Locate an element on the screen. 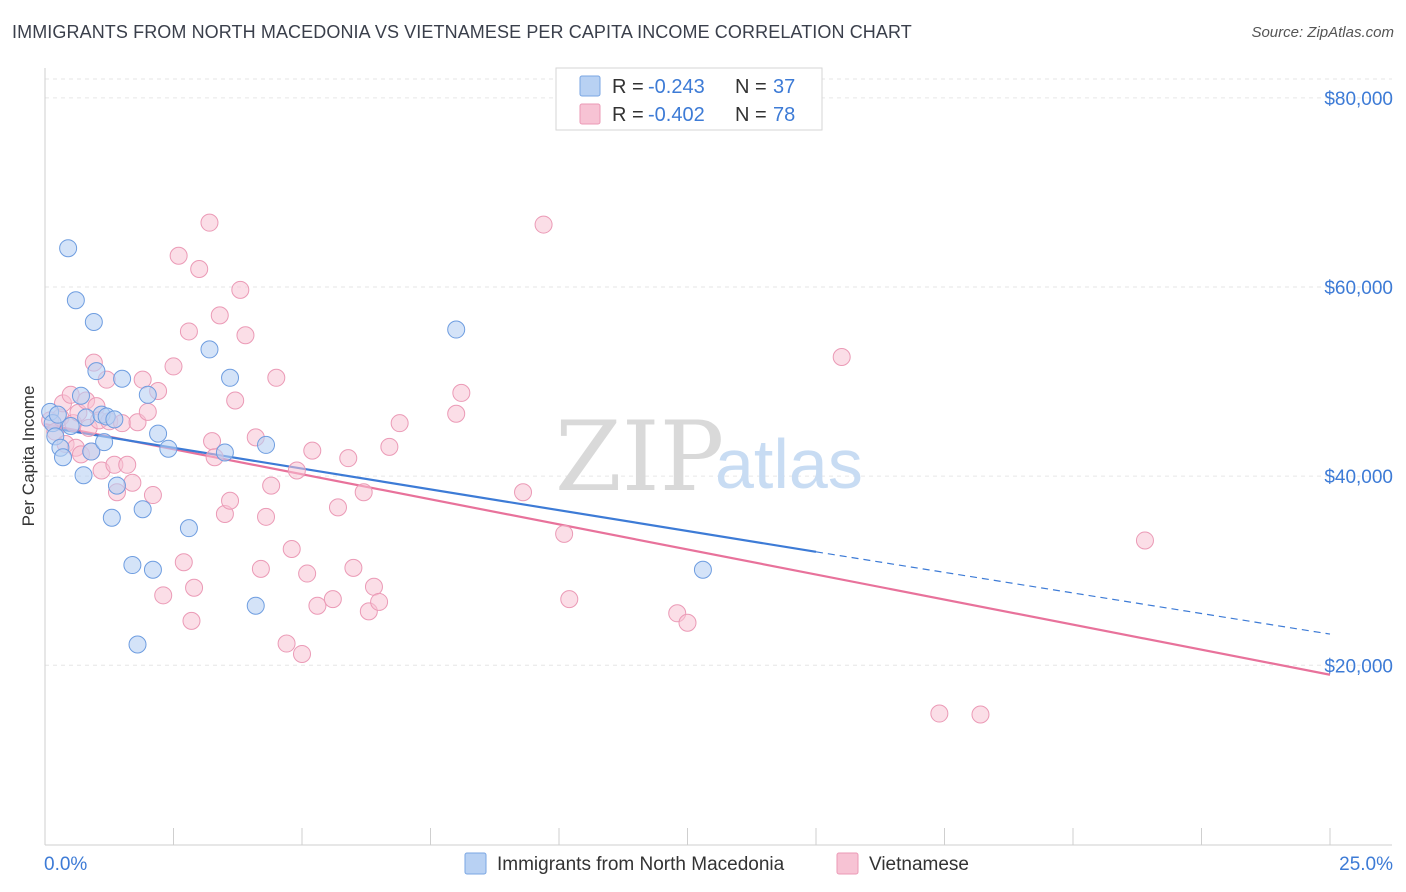  x-tick-labels: 0.0% 25.0% is located at coordinates (718, 864).